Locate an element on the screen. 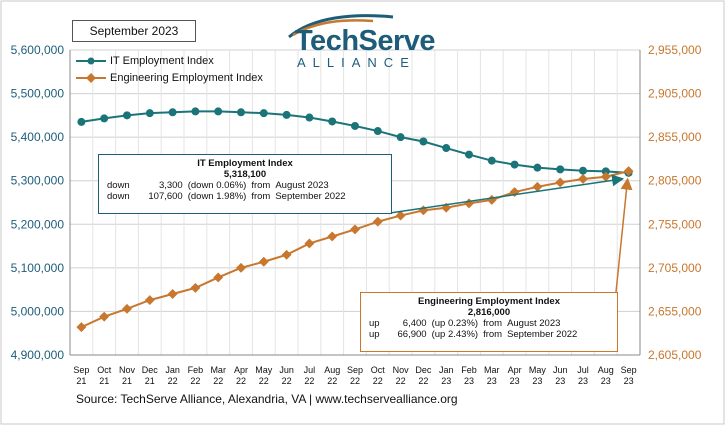 The height and width of the screenshot is (425, 725). y-left-tick-label: 5,300,000 is located at coordinates (38, 181).